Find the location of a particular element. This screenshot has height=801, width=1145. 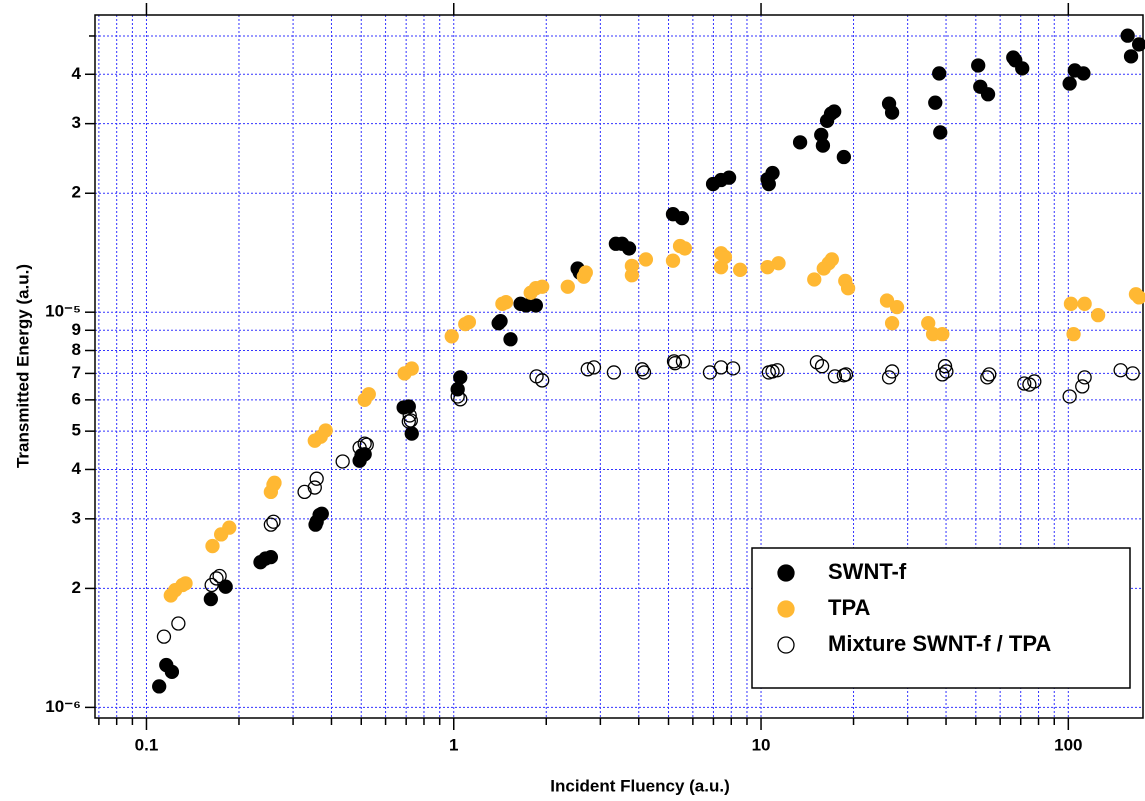

legend-label: Mixture SWNT-f / TPA is located at coordinates (939, 643).